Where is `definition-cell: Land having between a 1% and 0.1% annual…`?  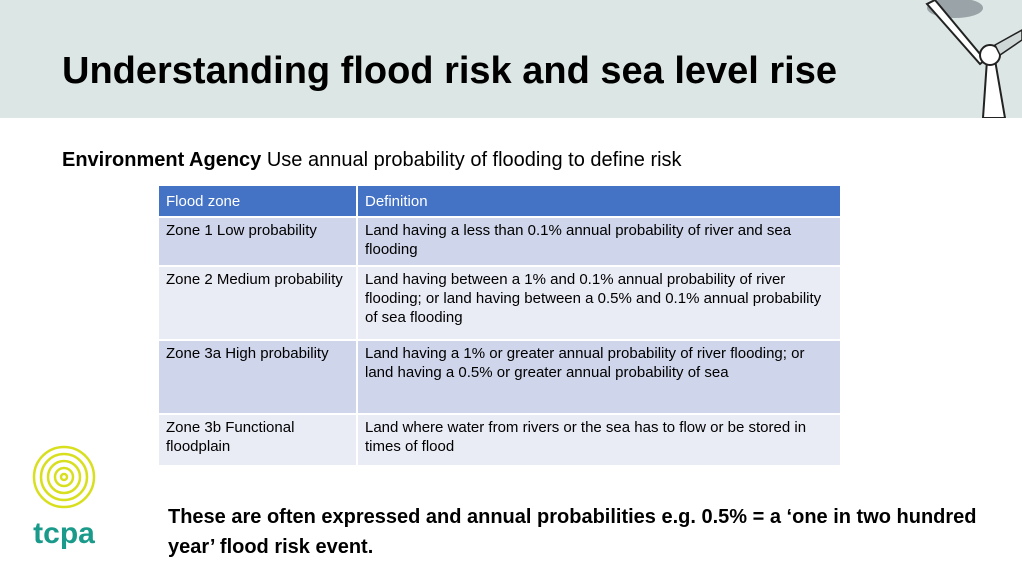
definition-cell: Land having between a 1% and 0.1% annual… is located at coordinates (598, 303).